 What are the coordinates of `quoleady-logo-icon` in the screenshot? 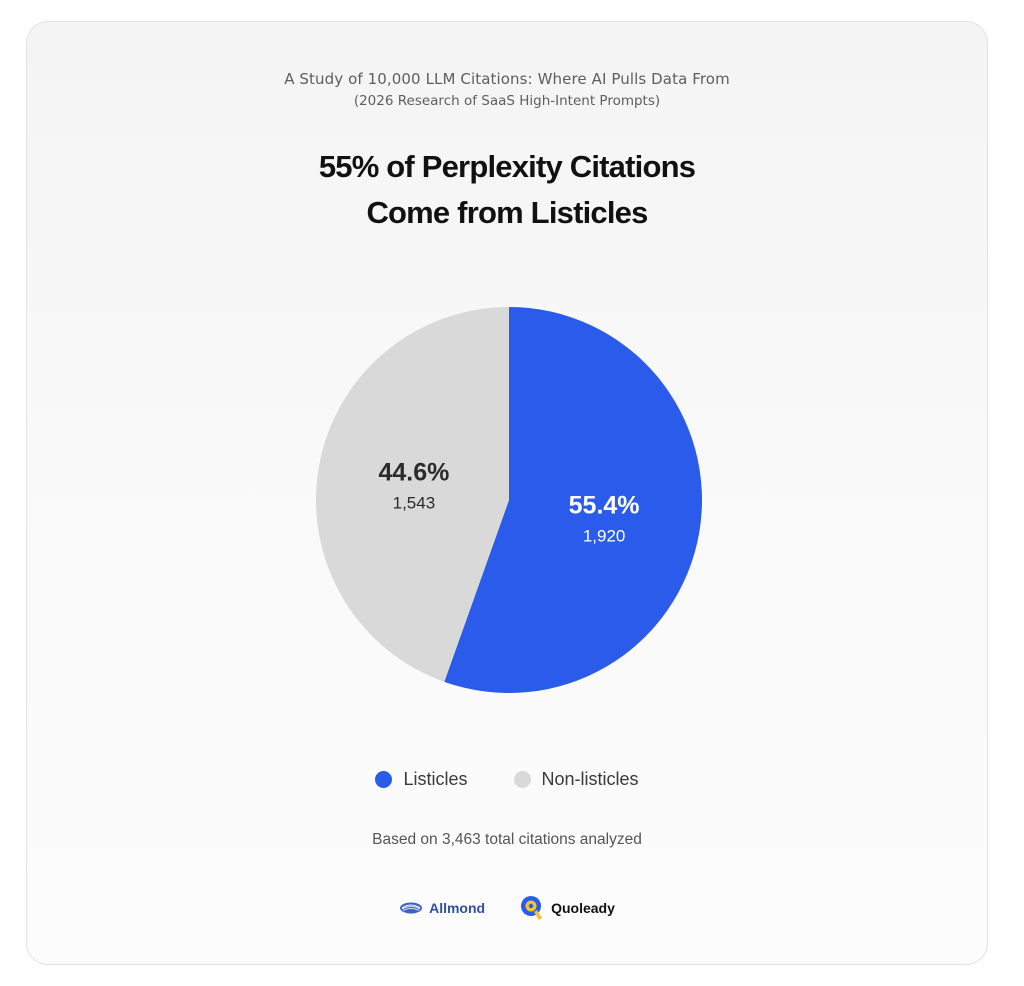 It's located at (532, 908).